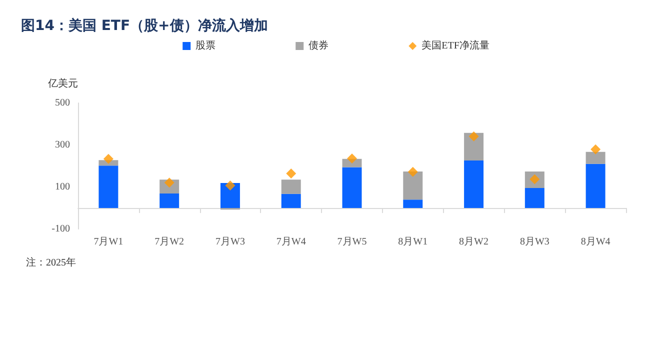  I want to click on x-tick-label: 7月W2, so click(169, 242).